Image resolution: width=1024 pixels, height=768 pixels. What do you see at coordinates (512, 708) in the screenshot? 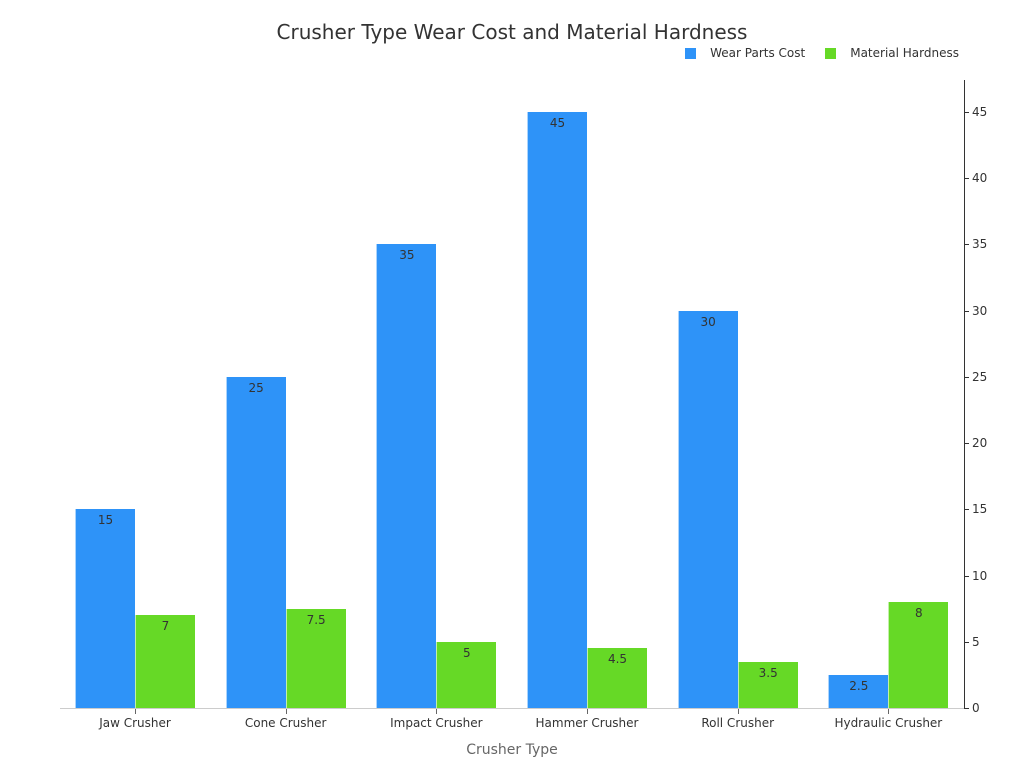
I see `x-axis-line` at bounding box center [512, 708].